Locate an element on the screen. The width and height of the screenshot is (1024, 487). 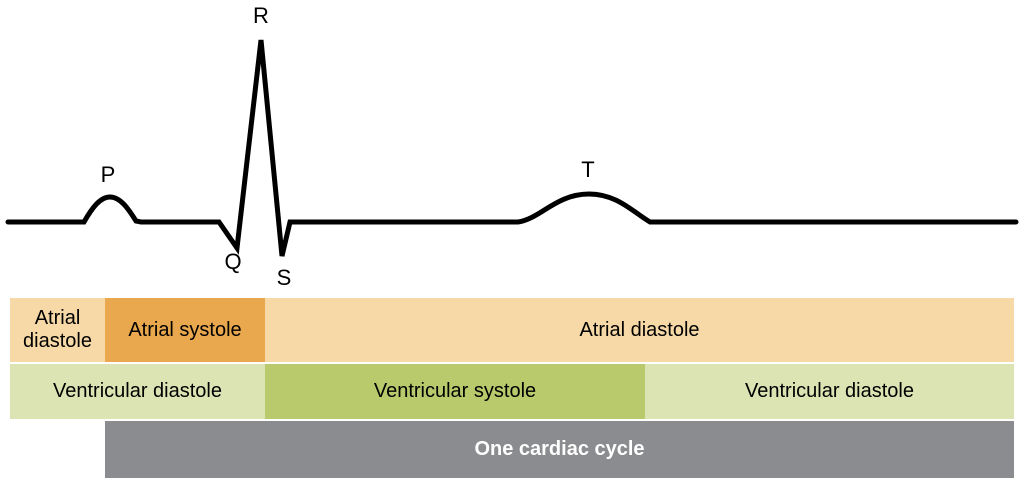
r-wave-label: R is located at coordinates (261, 15).